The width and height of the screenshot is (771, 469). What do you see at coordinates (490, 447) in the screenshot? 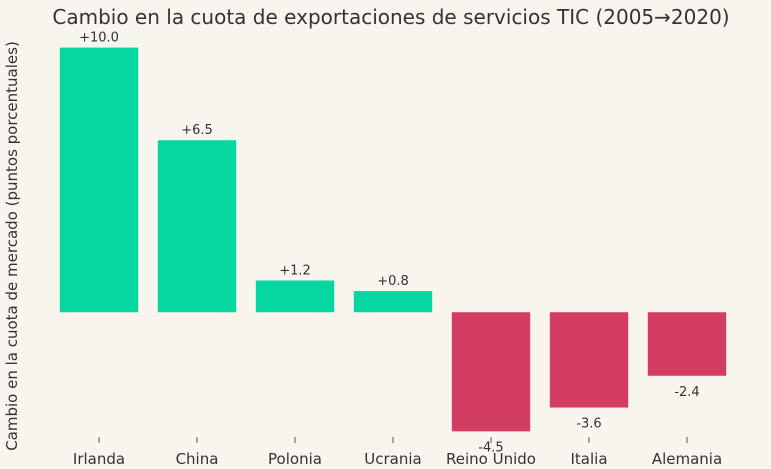
I see `value-label-5: -4.5` at bounding box center [490, 447].